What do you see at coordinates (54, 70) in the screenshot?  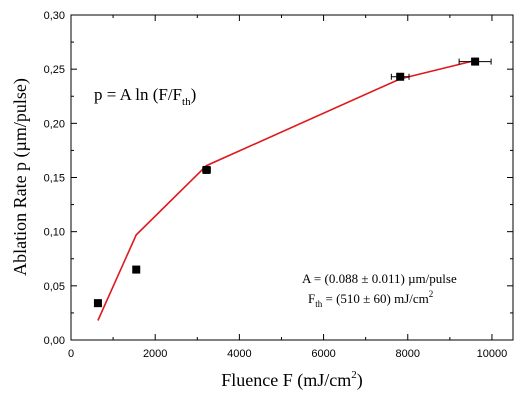 I see `y-tick-label: 0,25` at bounding box center [54, 70].